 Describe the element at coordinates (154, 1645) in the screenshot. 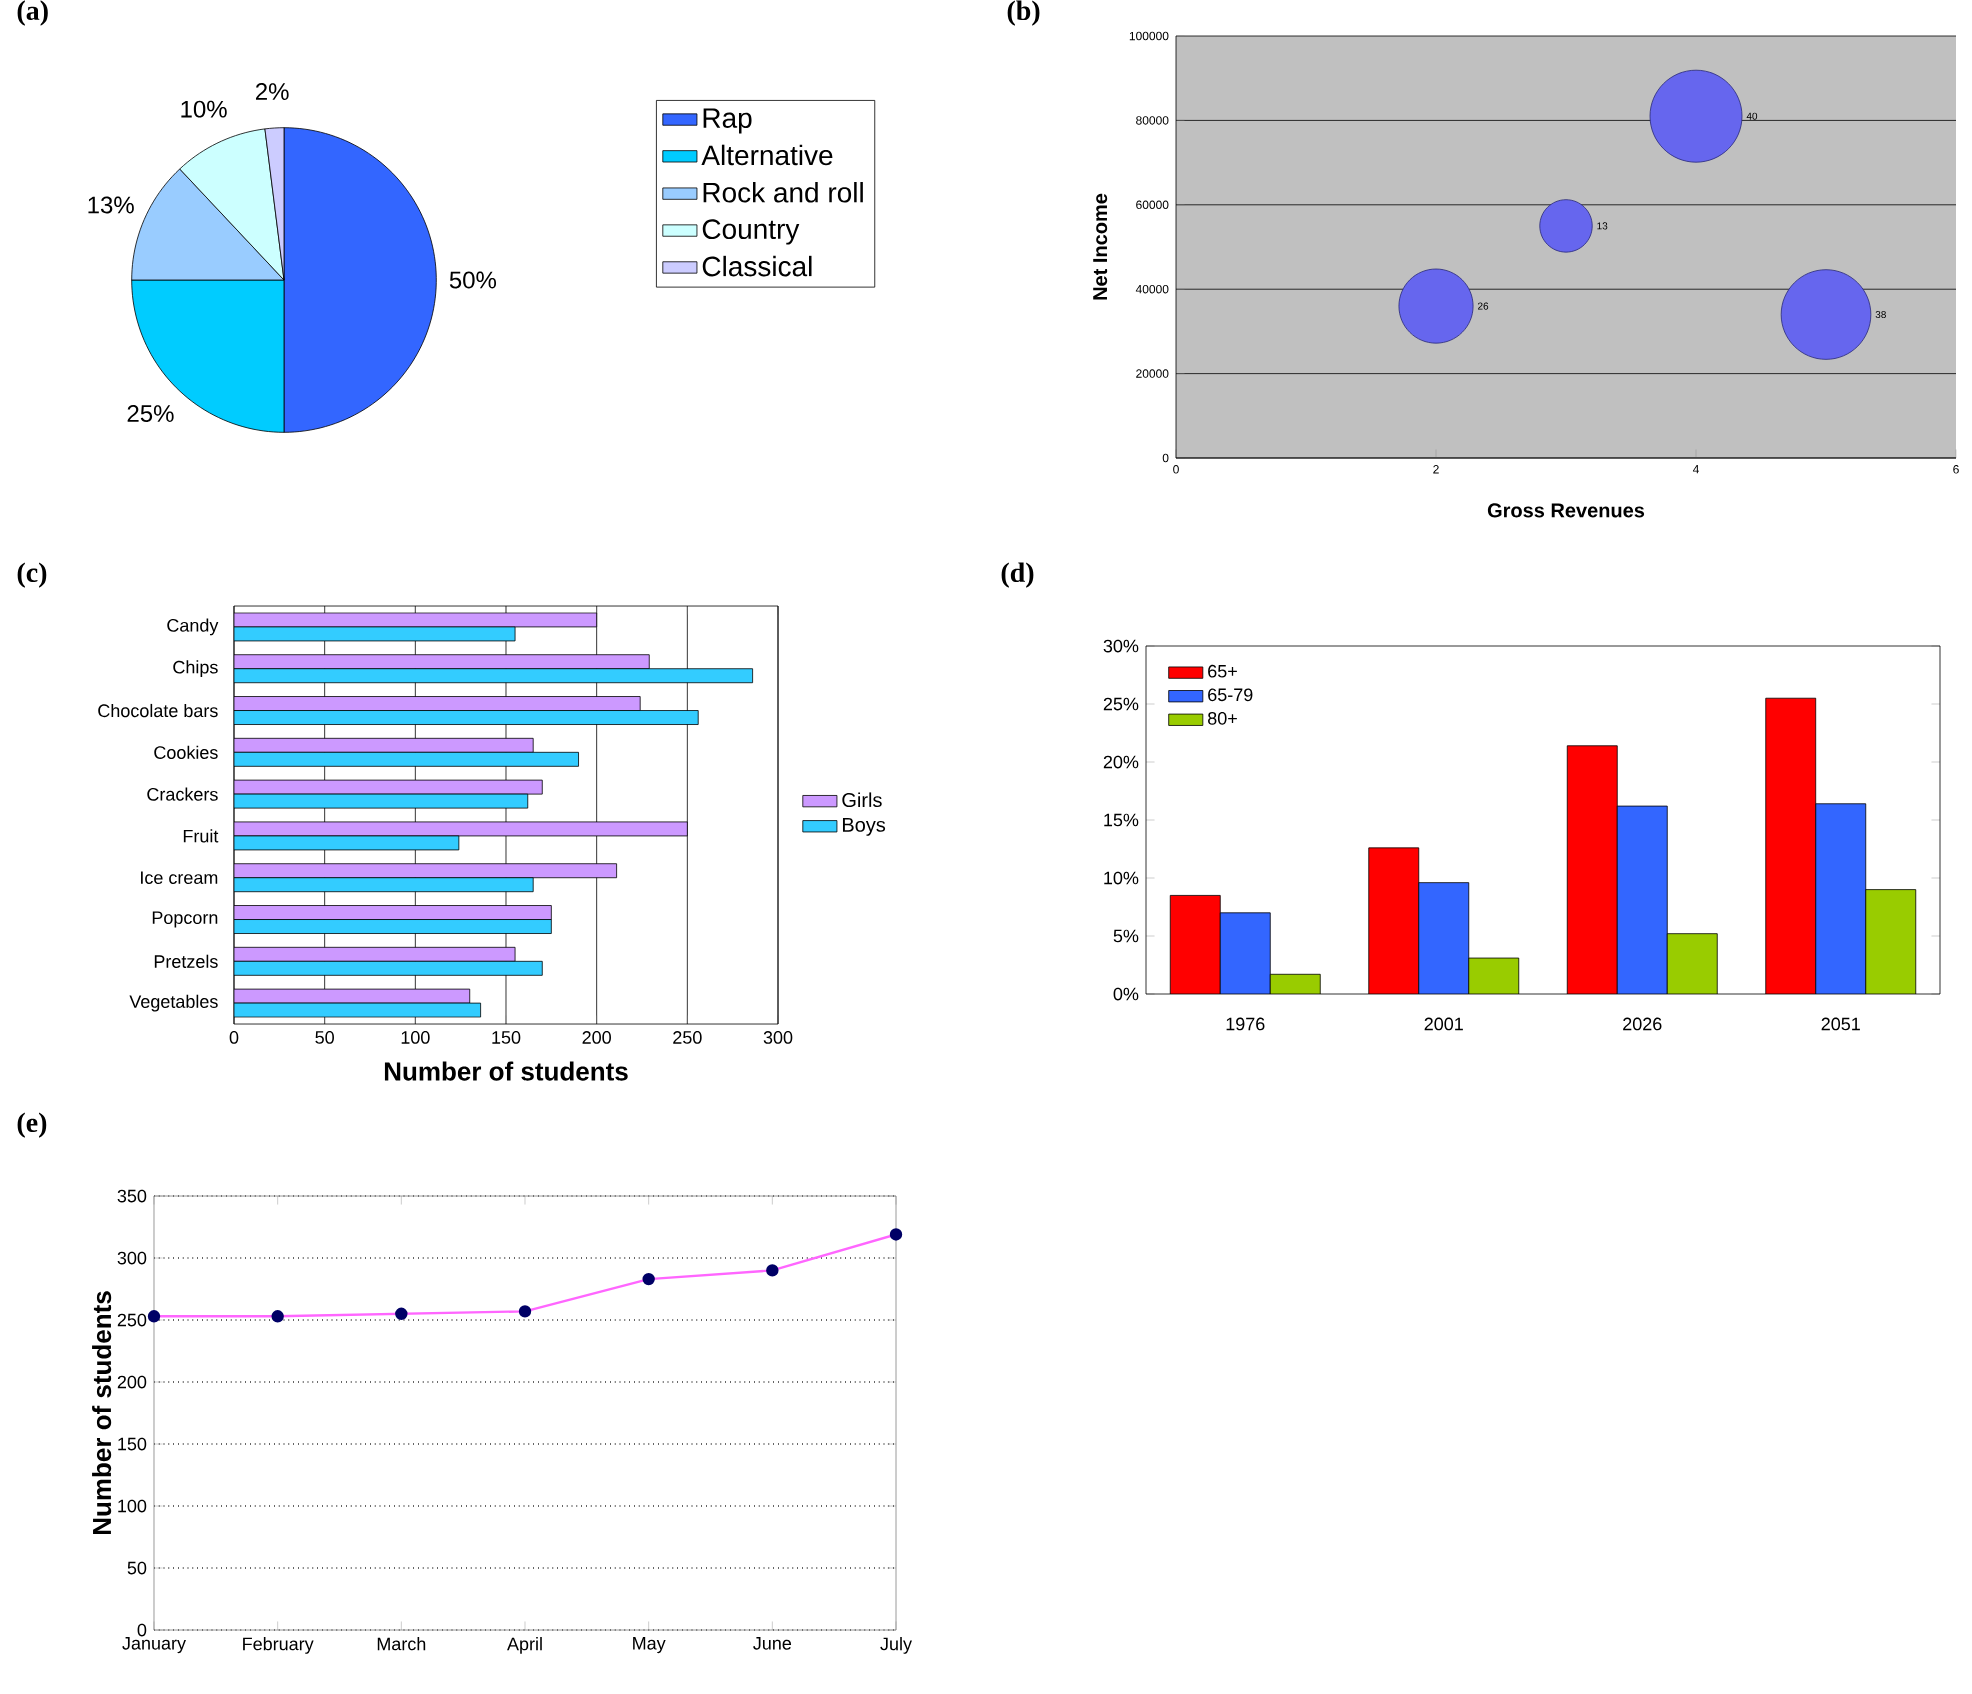

I see `x-tick-label: January` at that location.